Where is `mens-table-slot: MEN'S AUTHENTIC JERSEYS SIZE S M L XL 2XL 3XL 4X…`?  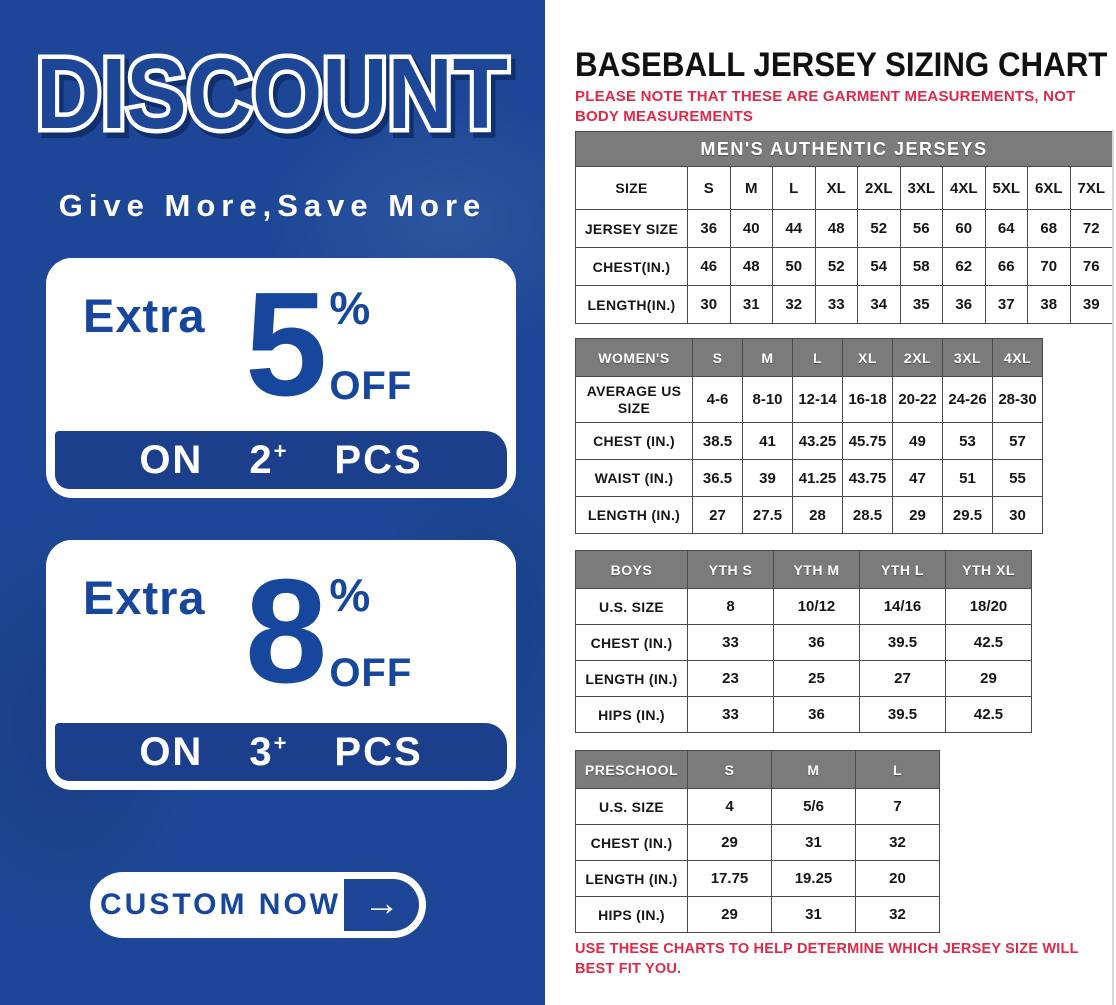 mens-table-slot: MEN'S AUTHENTIC JERSEYS SIZE S M L XL 2XL 3XL 4X… is located at coordinates (844, 227).